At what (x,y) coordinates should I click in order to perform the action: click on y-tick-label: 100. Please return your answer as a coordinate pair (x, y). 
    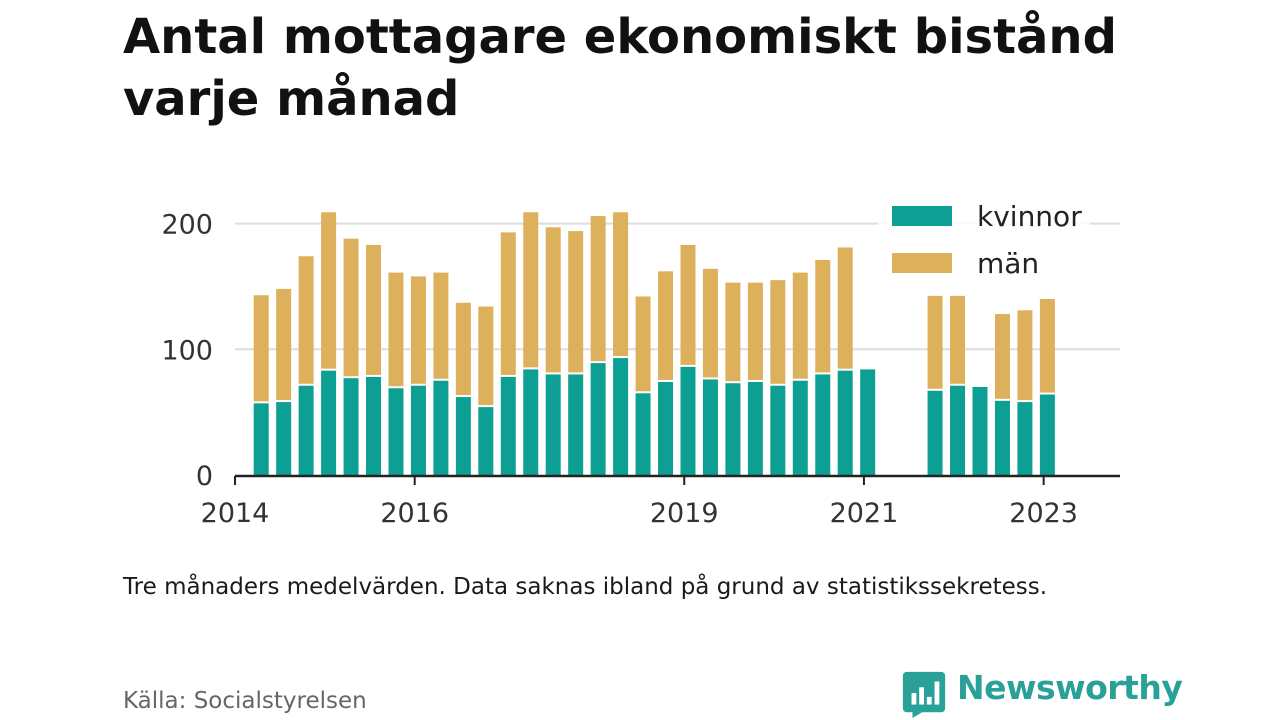
    Looking at the image, I should click on (187, 350).